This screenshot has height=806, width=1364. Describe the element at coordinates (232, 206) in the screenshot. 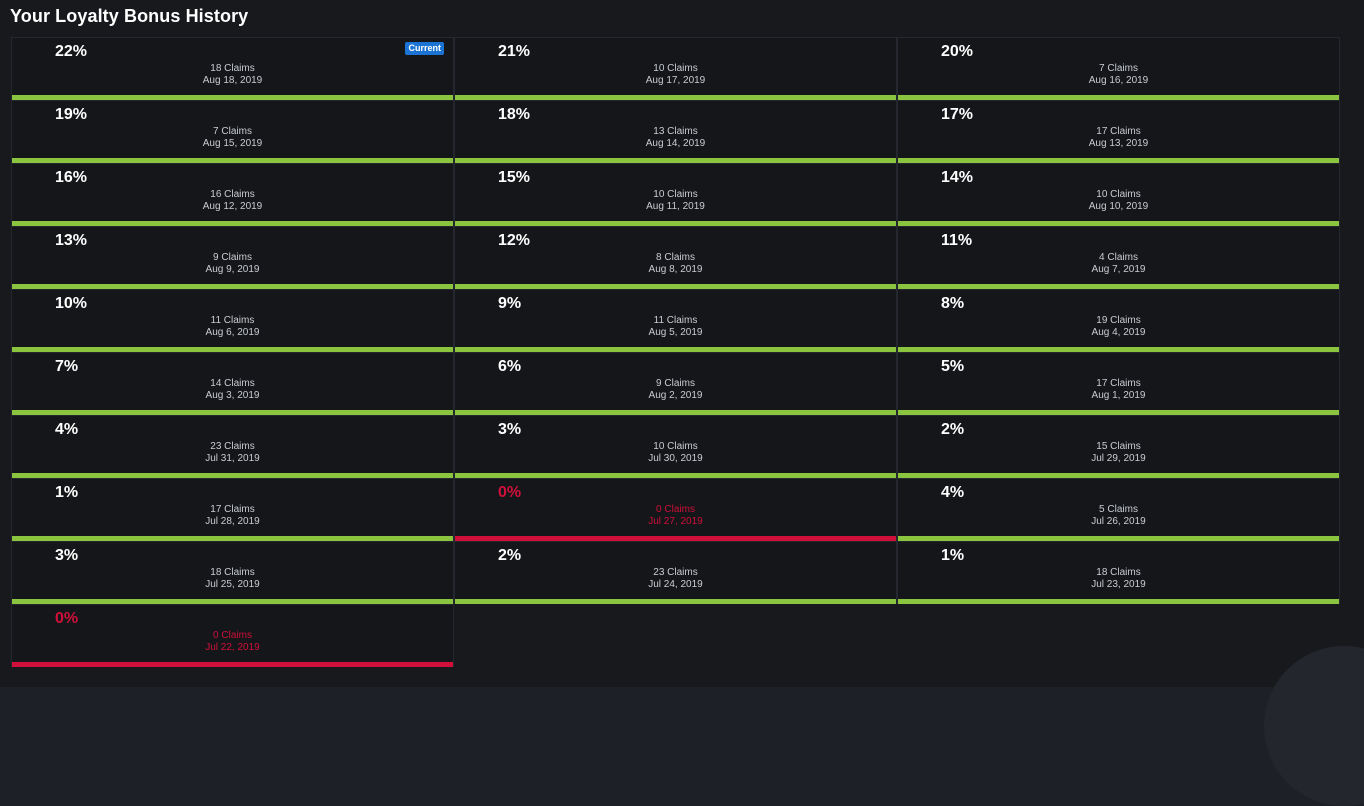

I see `claim-date: Aug 12, 2019` at that location.